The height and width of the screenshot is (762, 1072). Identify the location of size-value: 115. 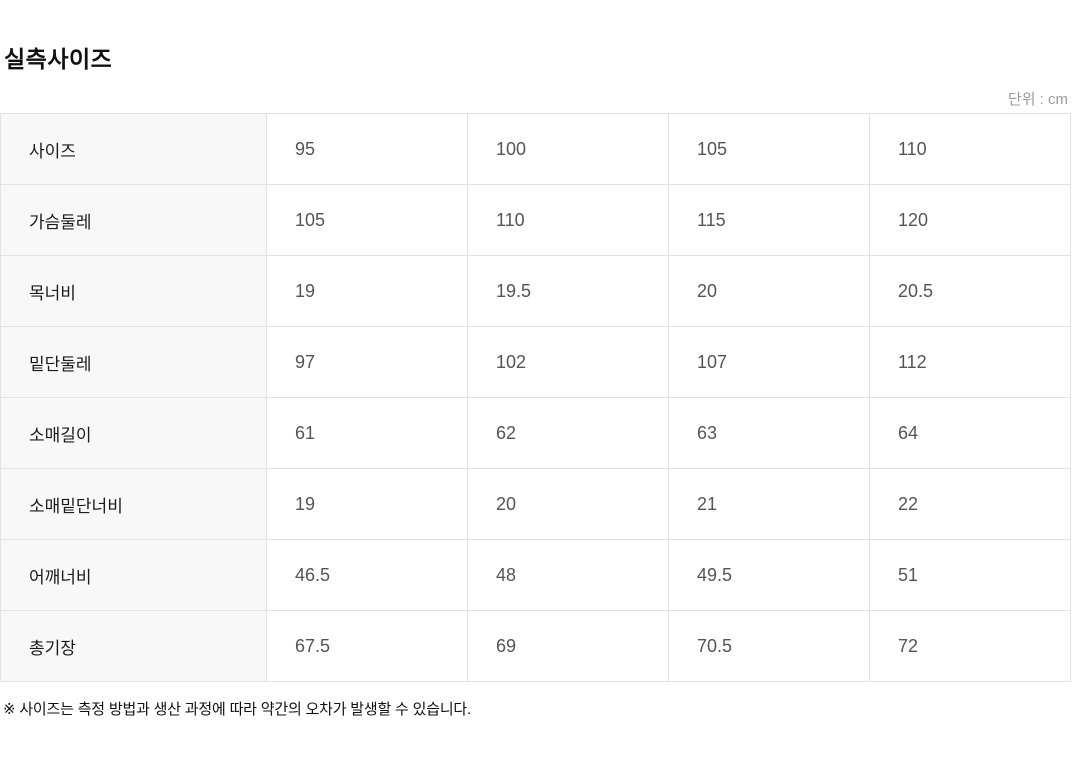
(769, 220).